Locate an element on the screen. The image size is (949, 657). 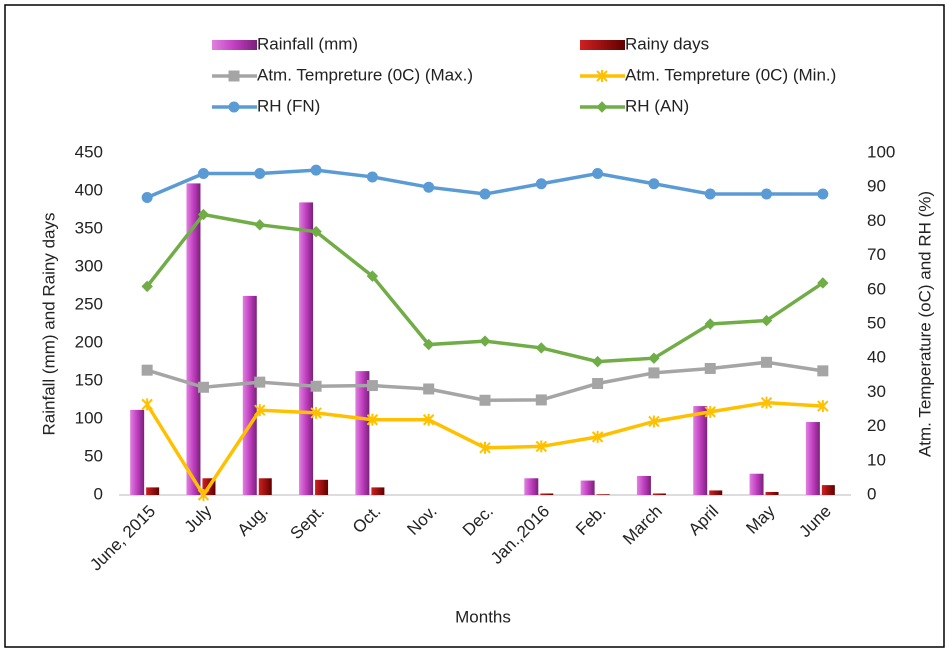
y2-tick-label: 70 is located at coordinates (876, 254).